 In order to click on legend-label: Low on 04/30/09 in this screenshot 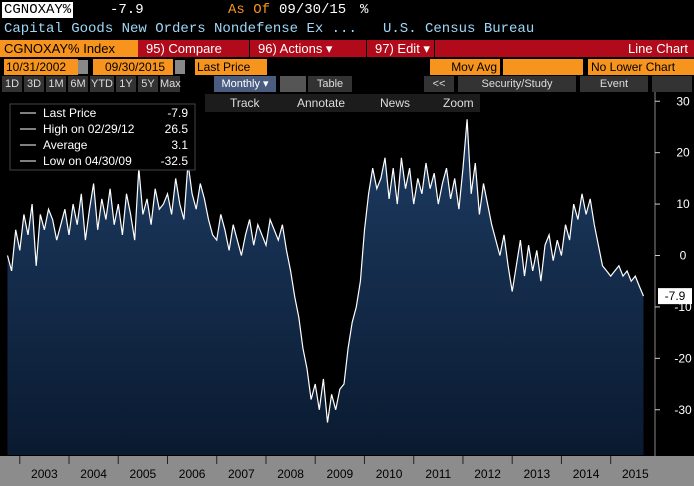, I will do `click(87, 161)`.